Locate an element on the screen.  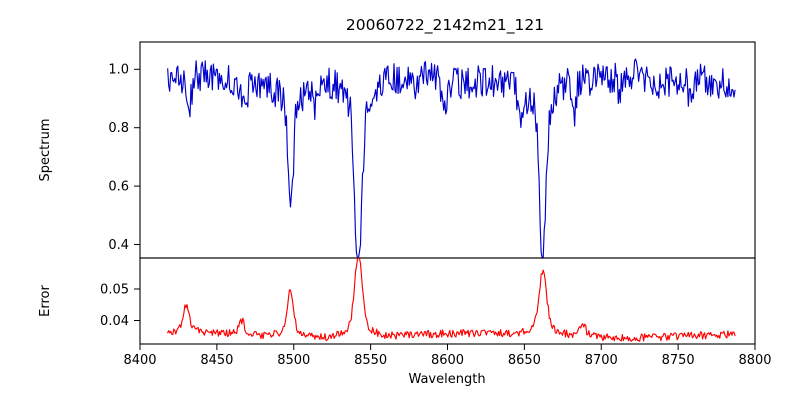
x-tick-label-3: 8550 is located at coordinates (370, 360).